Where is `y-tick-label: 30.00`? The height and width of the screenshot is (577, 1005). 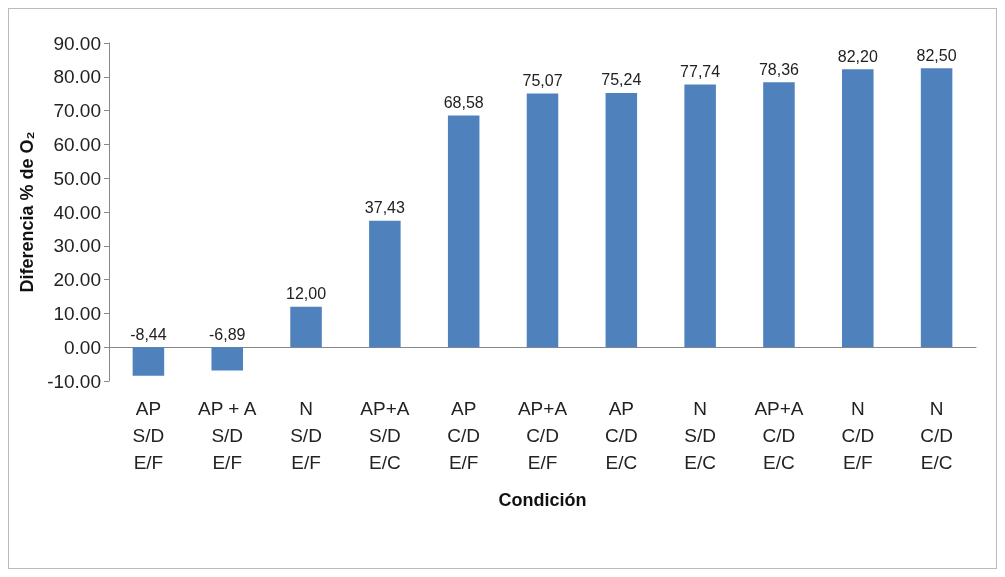
y-tick-label: 30.00 is located at coordinates (77, 246).